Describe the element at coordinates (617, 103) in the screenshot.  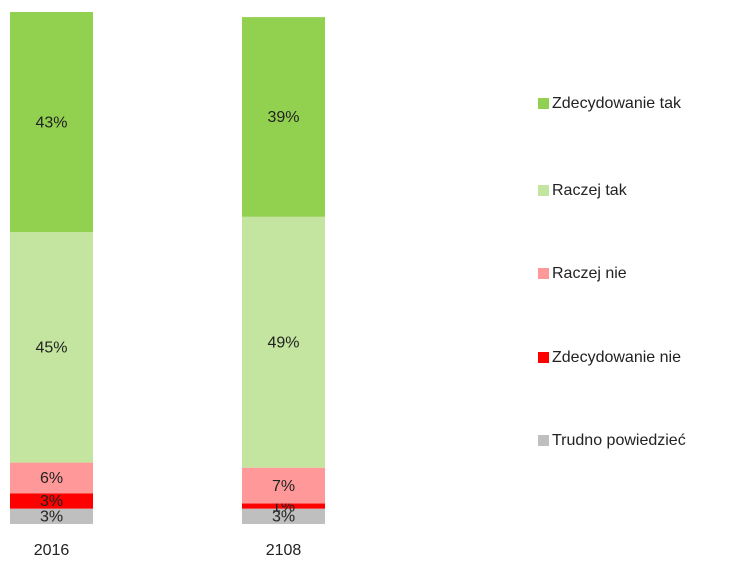
I see `legend-label: Zdecydowanie tak` at that location.